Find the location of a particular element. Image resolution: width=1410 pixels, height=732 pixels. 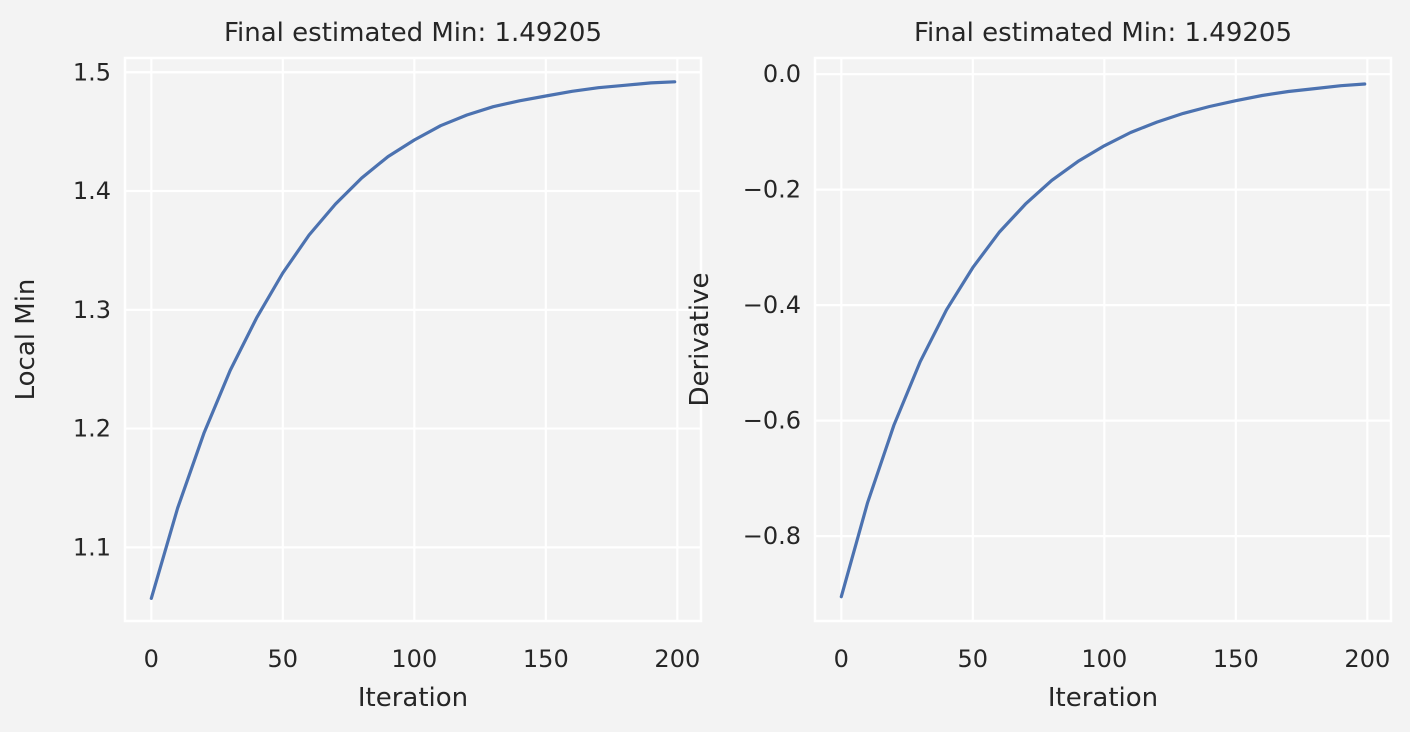

y-tick-label: 1.4 is located at coordinates (92, 191).